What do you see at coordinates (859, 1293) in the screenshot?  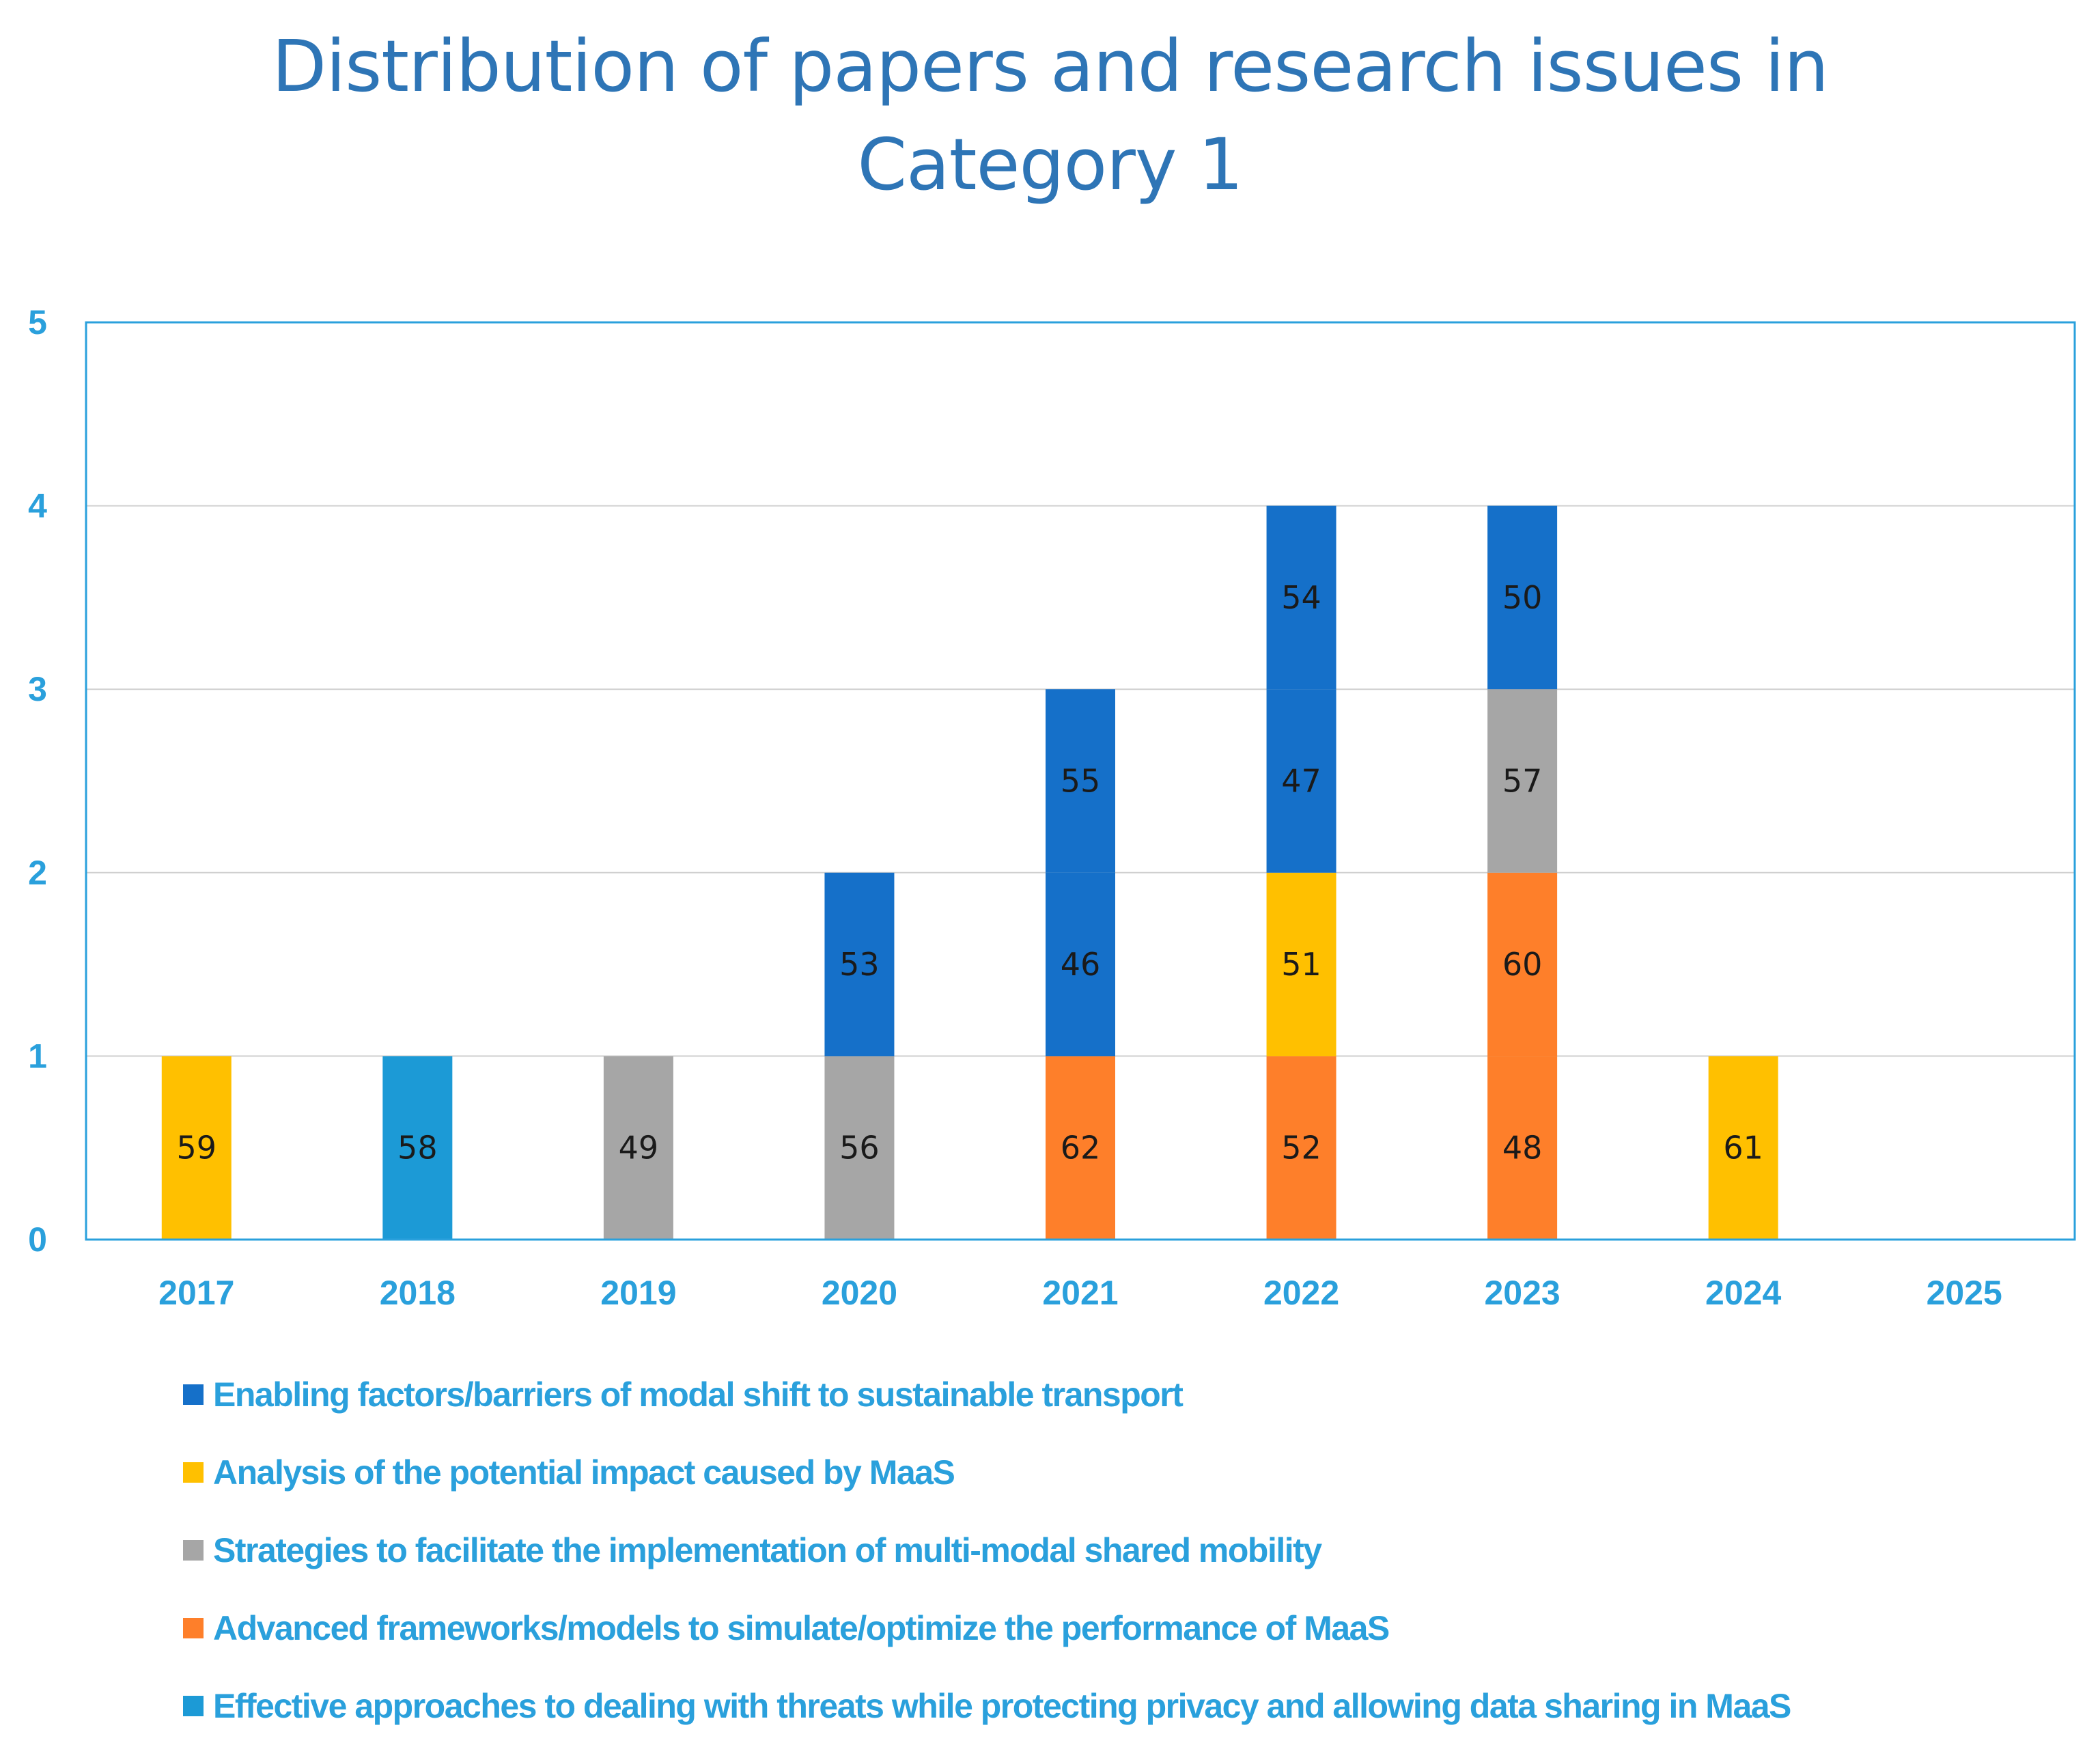 I see `x-tick-label-2020: 2020` at bounding box center [859, 1293].